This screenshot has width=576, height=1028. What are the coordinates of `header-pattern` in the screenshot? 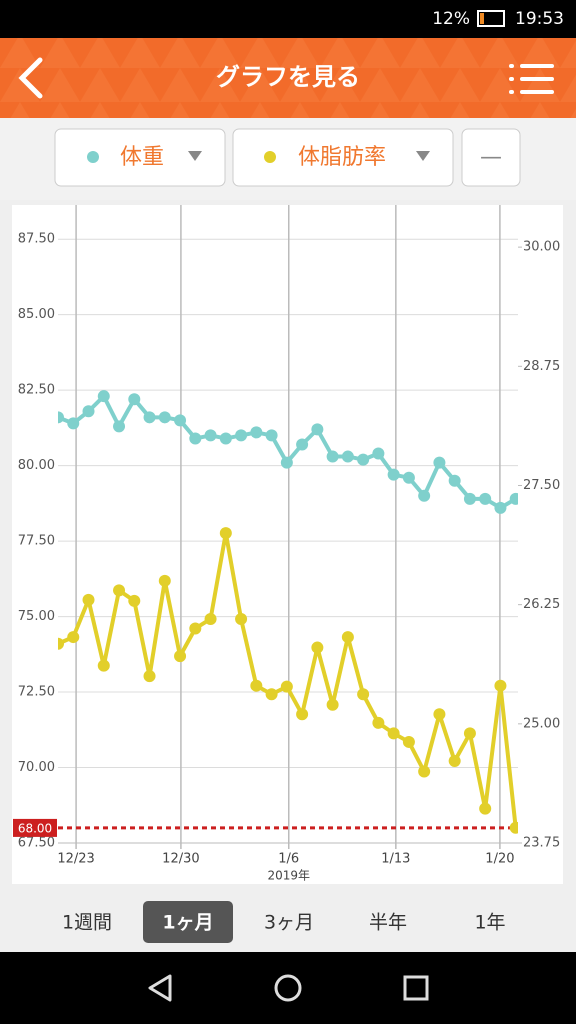 It's located at (288, 78).